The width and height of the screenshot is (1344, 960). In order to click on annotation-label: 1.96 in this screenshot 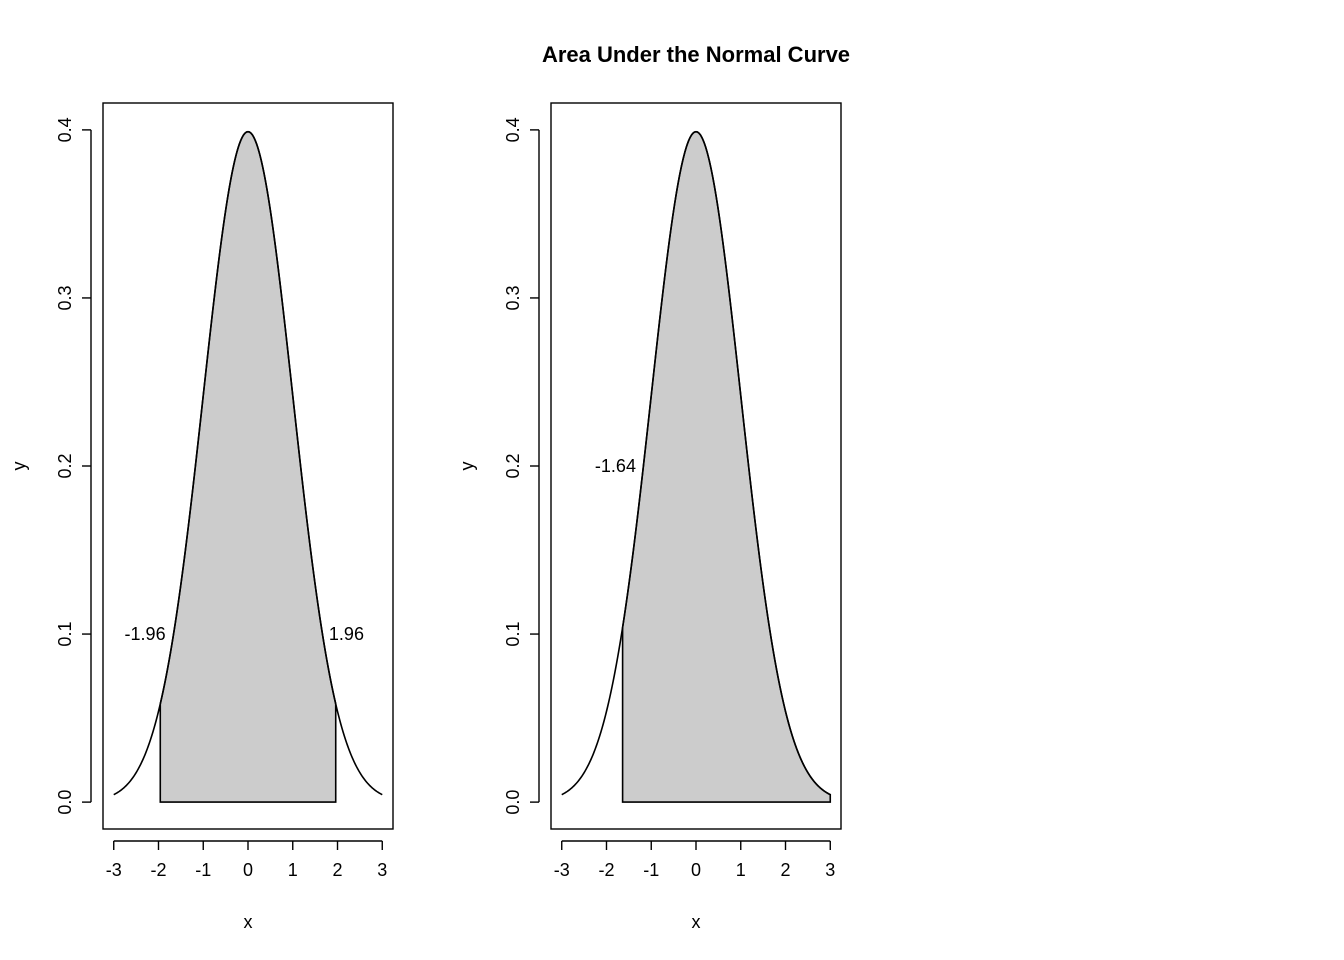, I will do `click(346, 634)`.